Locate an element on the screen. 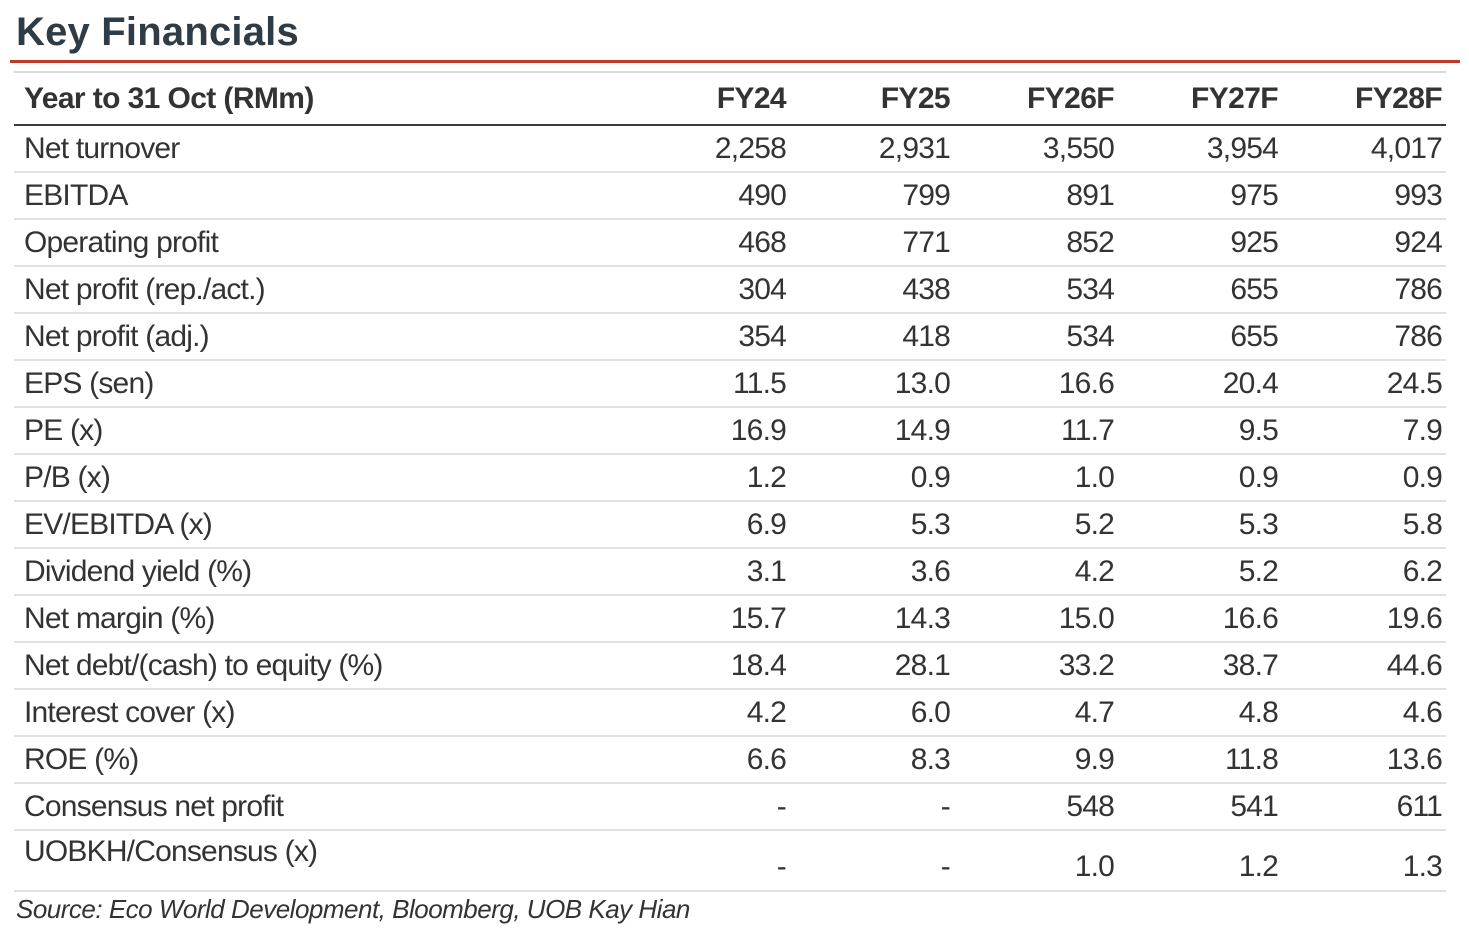 The height and width of the screenshot is (935, 1469). row-value: 11.7 is located at coordinates (1088, 430).